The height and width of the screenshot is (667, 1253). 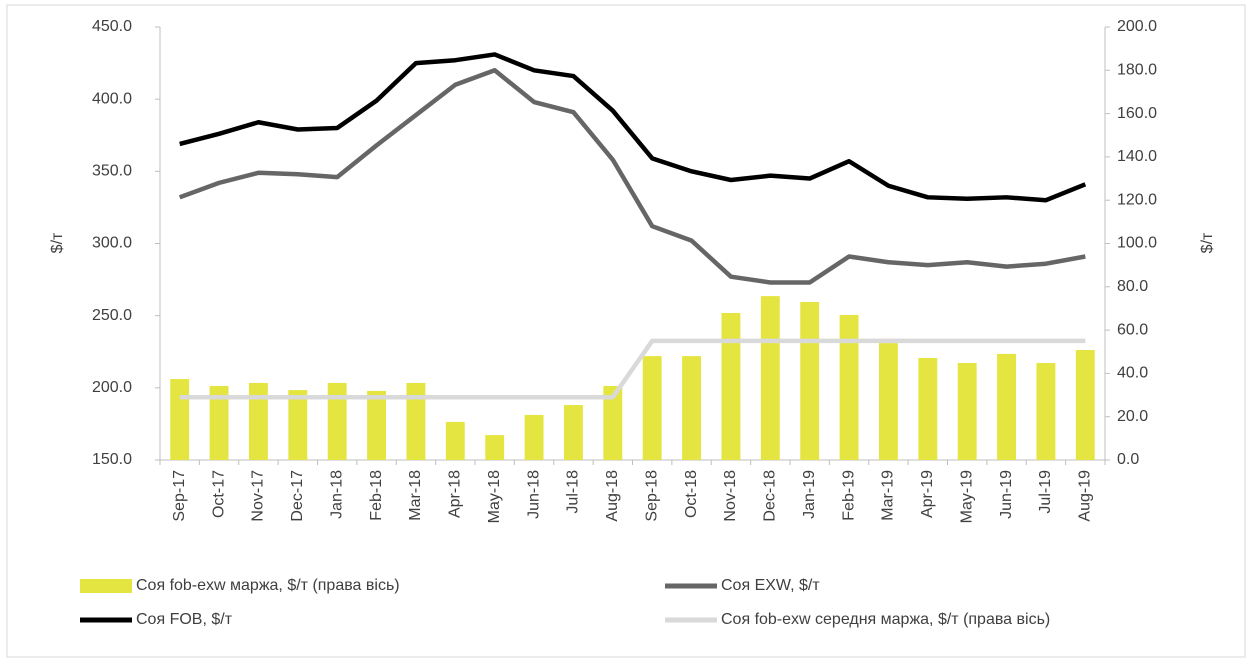 I want to click on x-tick-label: Oct-18, so click(x=691, y=494).